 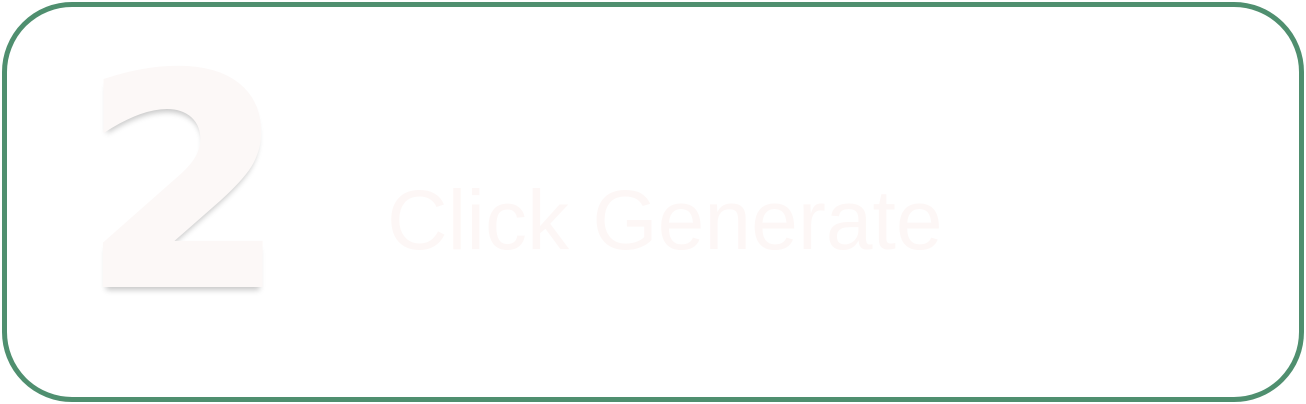 What do you see at coordinates (665, 220) in the screenshot?
I see `step-label: Click Generate` at bounding box center [665, 220].